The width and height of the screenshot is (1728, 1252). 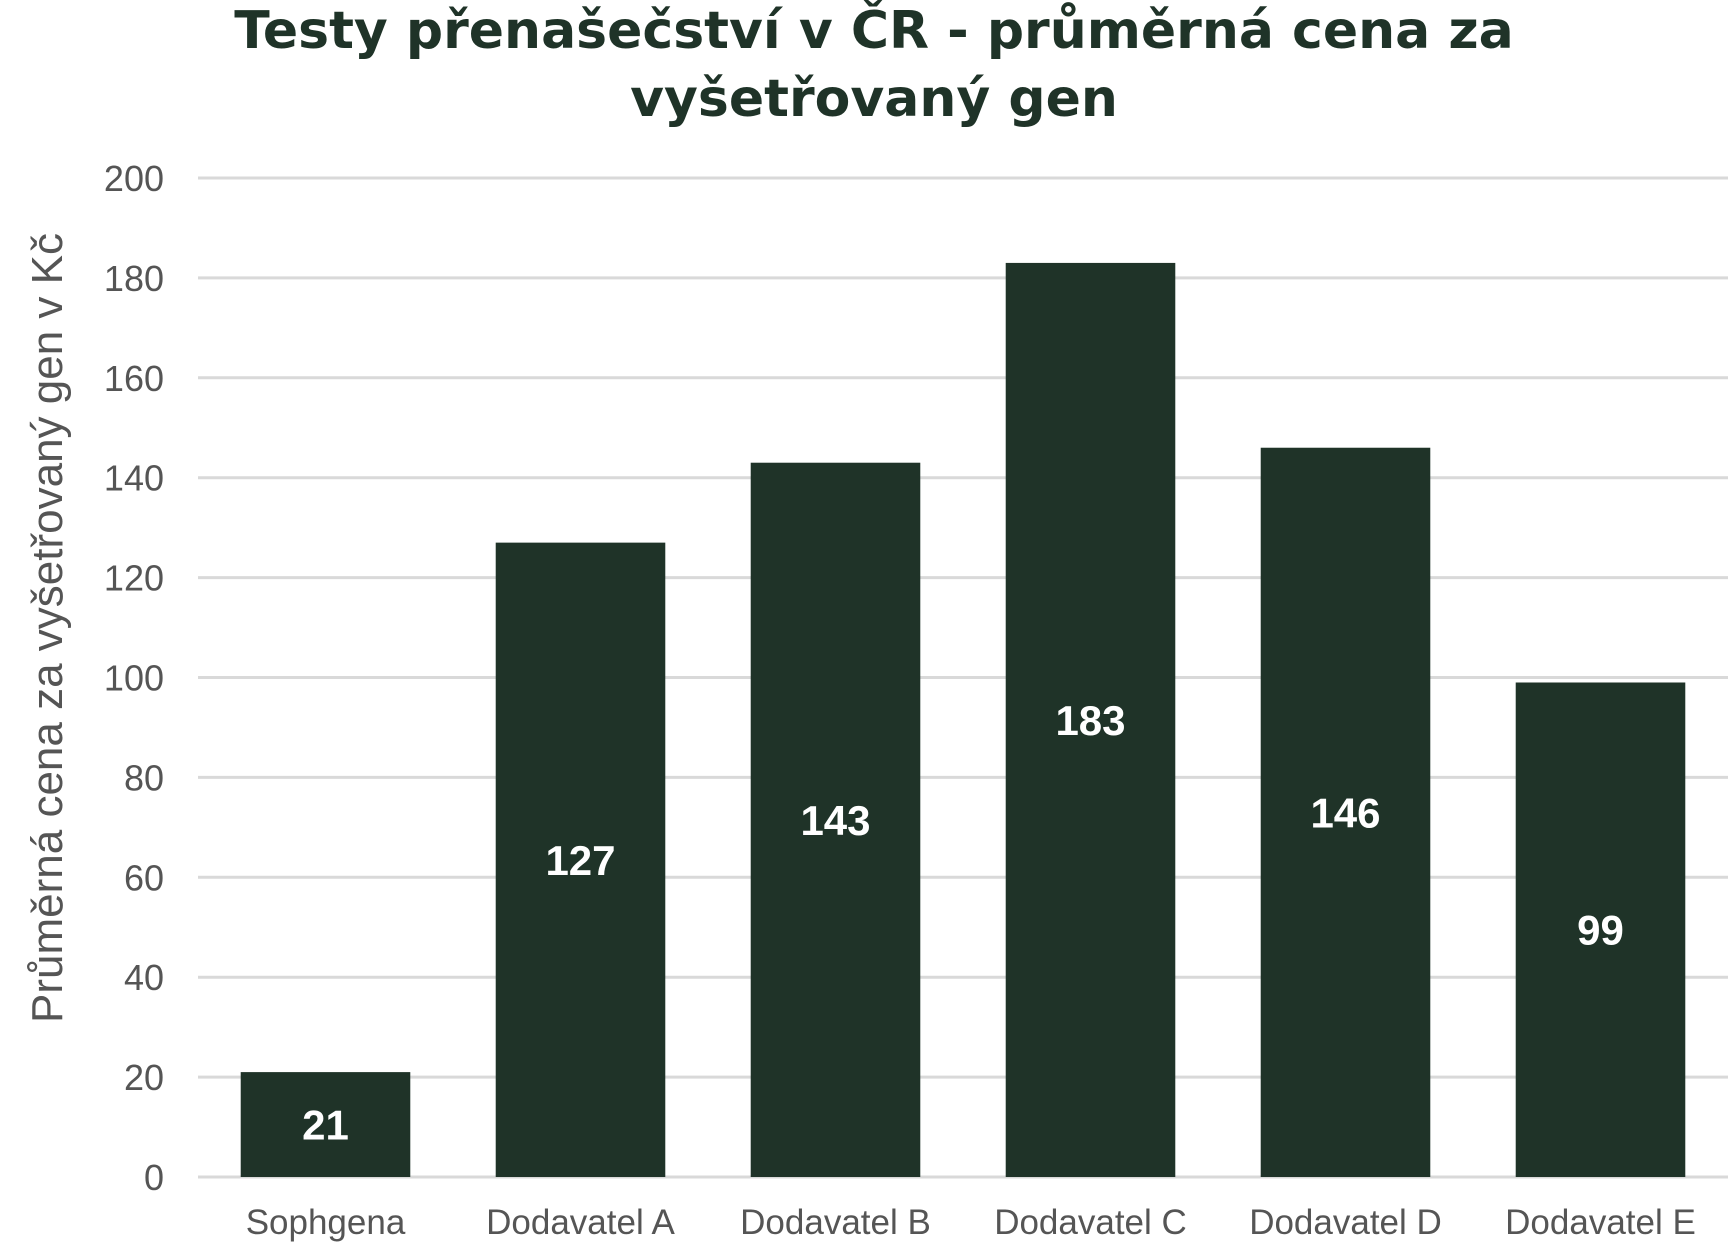 I want to click on y-tick-label: 60, so click(x=144, y=877).